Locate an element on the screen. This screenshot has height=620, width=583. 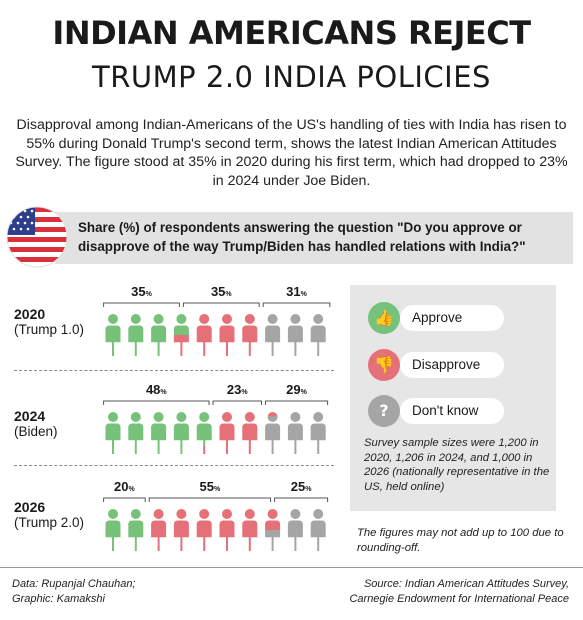
us-flag-icon is located at coordinates (37, 237).